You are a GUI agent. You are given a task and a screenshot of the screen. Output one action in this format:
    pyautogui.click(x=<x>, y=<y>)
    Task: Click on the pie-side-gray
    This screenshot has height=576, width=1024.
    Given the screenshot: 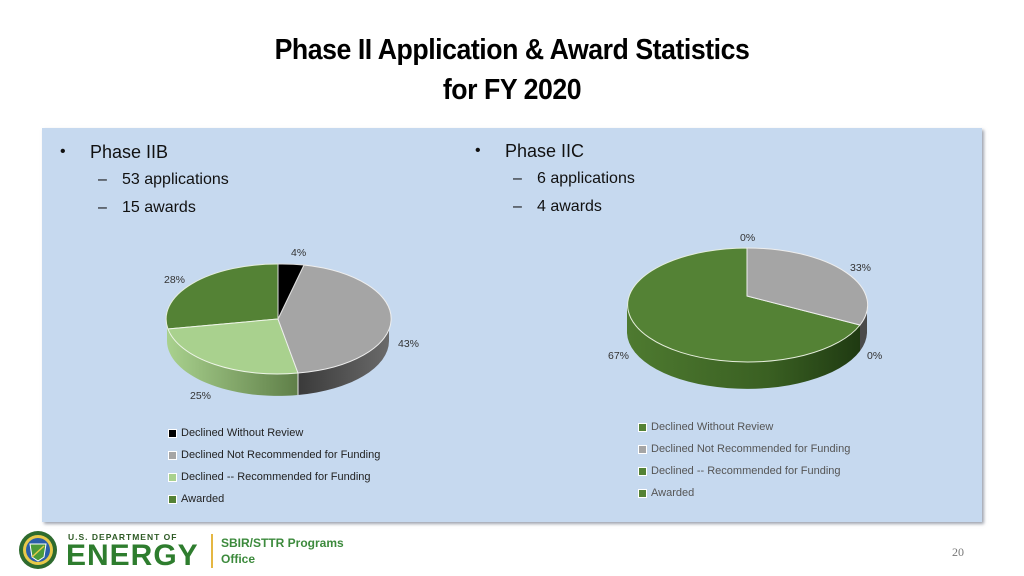 What is the action you would take?
    pyautogui.click(x=343, y=357)
    